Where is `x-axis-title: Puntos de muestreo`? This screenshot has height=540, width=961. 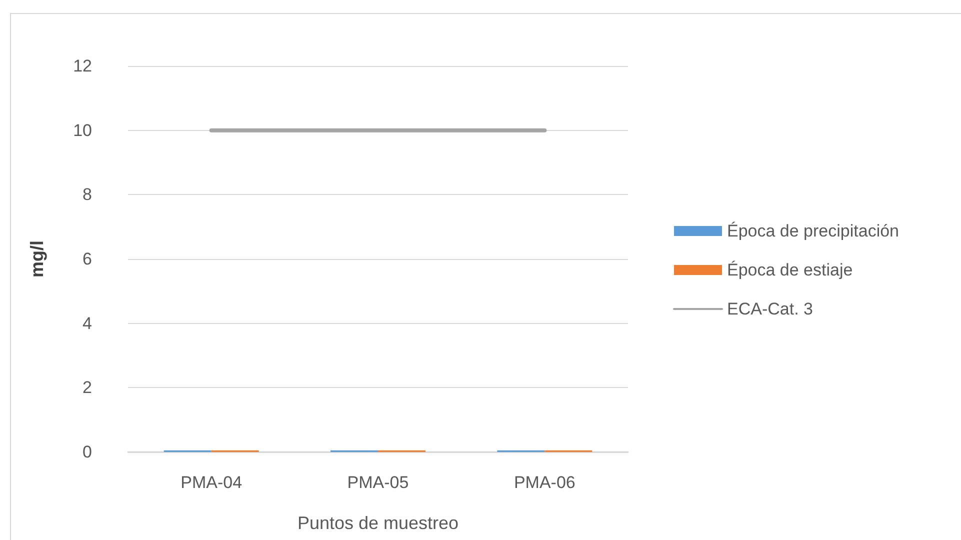
x-axis-title: Puntos de muestreo is located at coordinates (378, 523).